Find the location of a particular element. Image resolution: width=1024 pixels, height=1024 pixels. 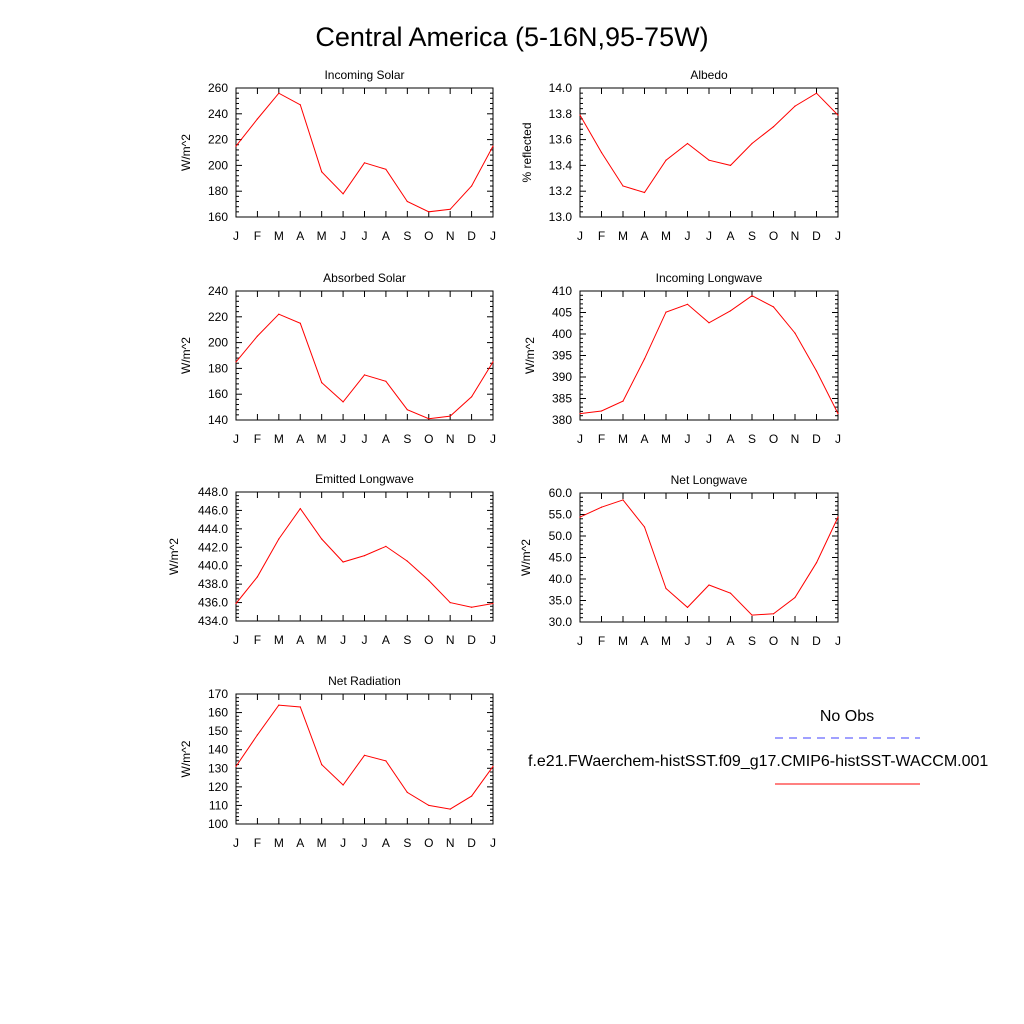

y-tick-label: 150 is located at coordinates (218, 731).